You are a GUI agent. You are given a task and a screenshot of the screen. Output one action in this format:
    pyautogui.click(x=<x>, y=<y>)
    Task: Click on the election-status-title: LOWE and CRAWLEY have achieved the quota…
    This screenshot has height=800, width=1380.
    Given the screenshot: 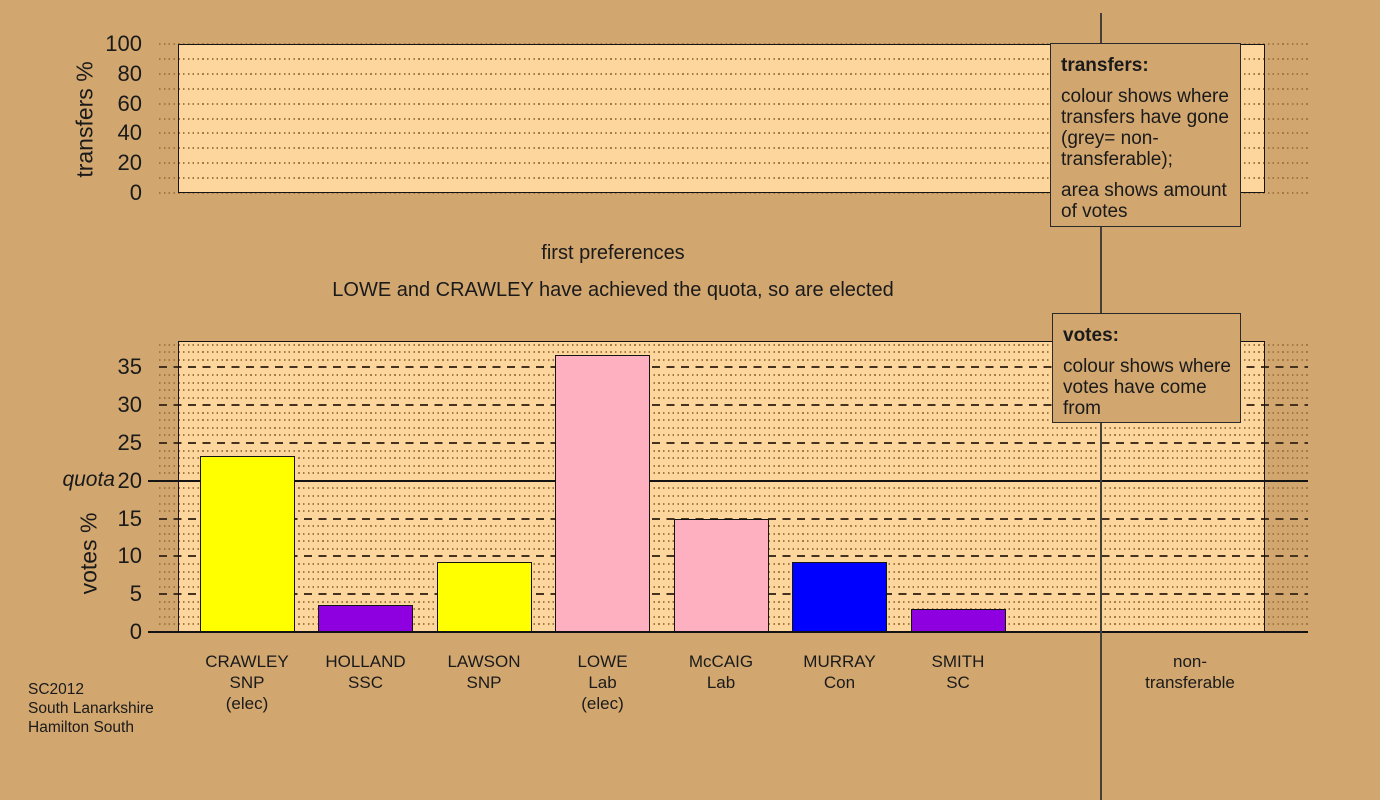 What is the action you would take?
    pyautogui.click(x=613, y=290)
    